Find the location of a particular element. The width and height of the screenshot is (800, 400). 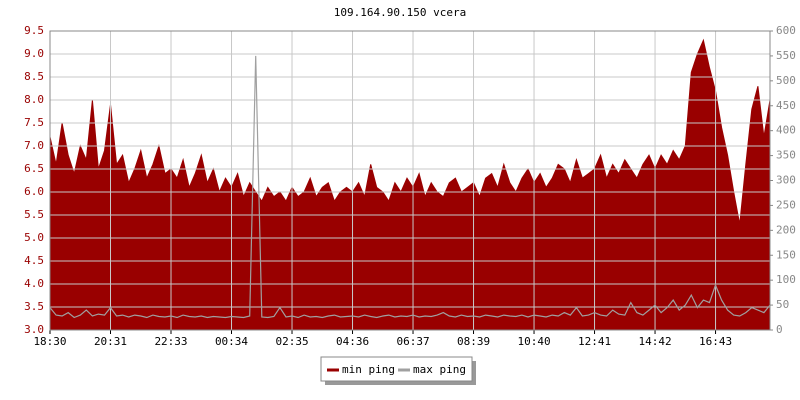

y2-tick-label: 150 is located at coordinates (786, 254).